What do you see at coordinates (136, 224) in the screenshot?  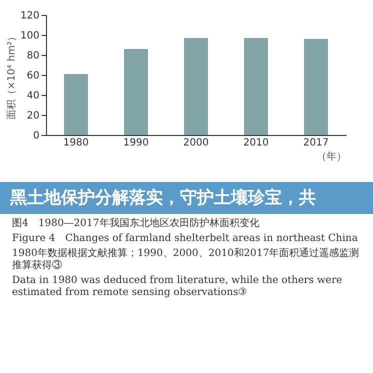 I see `caption: 图4 1980—2017年我国东北地区农田防护林面积变化` at bounding box center [136, 224].